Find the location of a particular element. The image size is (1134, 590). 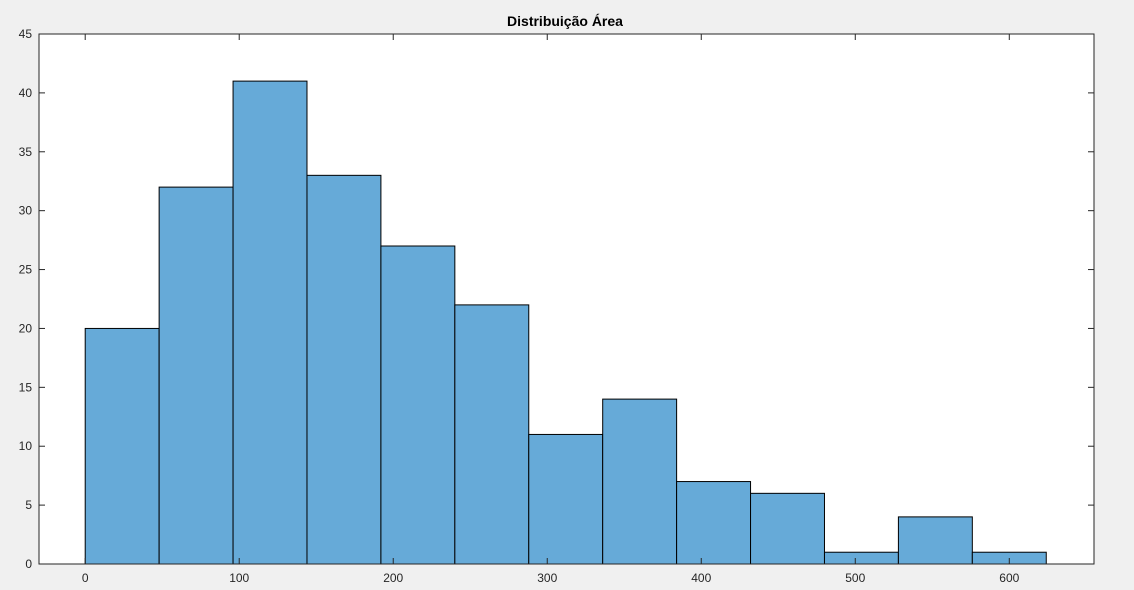

x-tick-labels: 0 100 200 300 400 500 600 is located at coordinates (551, 578).